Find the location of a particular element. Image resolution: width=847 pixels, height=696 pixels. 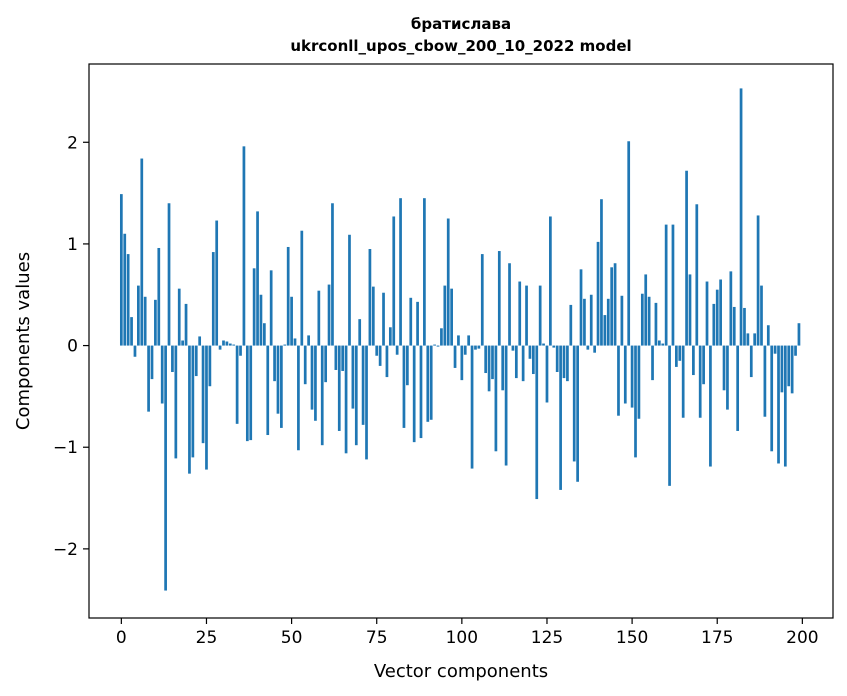

x-tick-label: 0 is located at coordinates (121, 638).